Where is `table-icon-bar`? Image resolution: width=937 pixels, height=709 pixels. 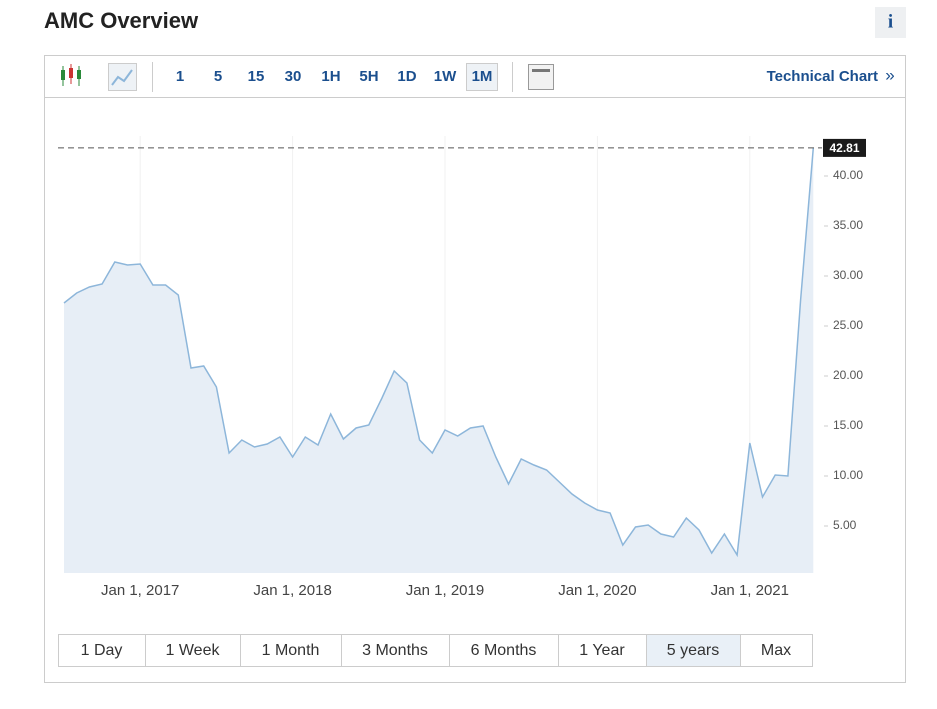 table-icon-bar is located at coordinates (541, 70).